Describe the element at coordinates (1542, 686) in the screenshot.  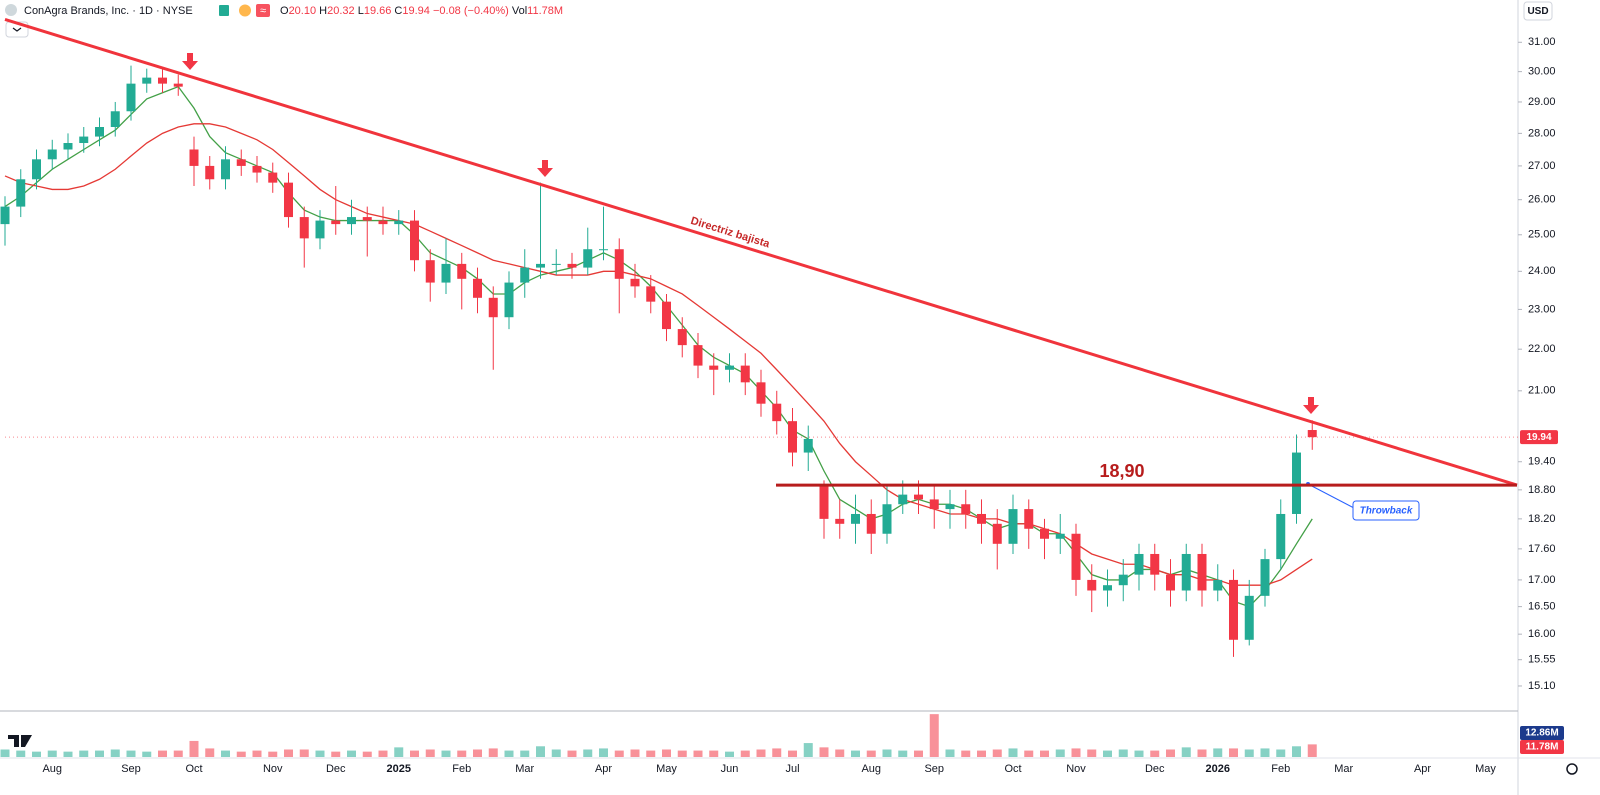
I see `y-tick-label: 15.10` at that location.